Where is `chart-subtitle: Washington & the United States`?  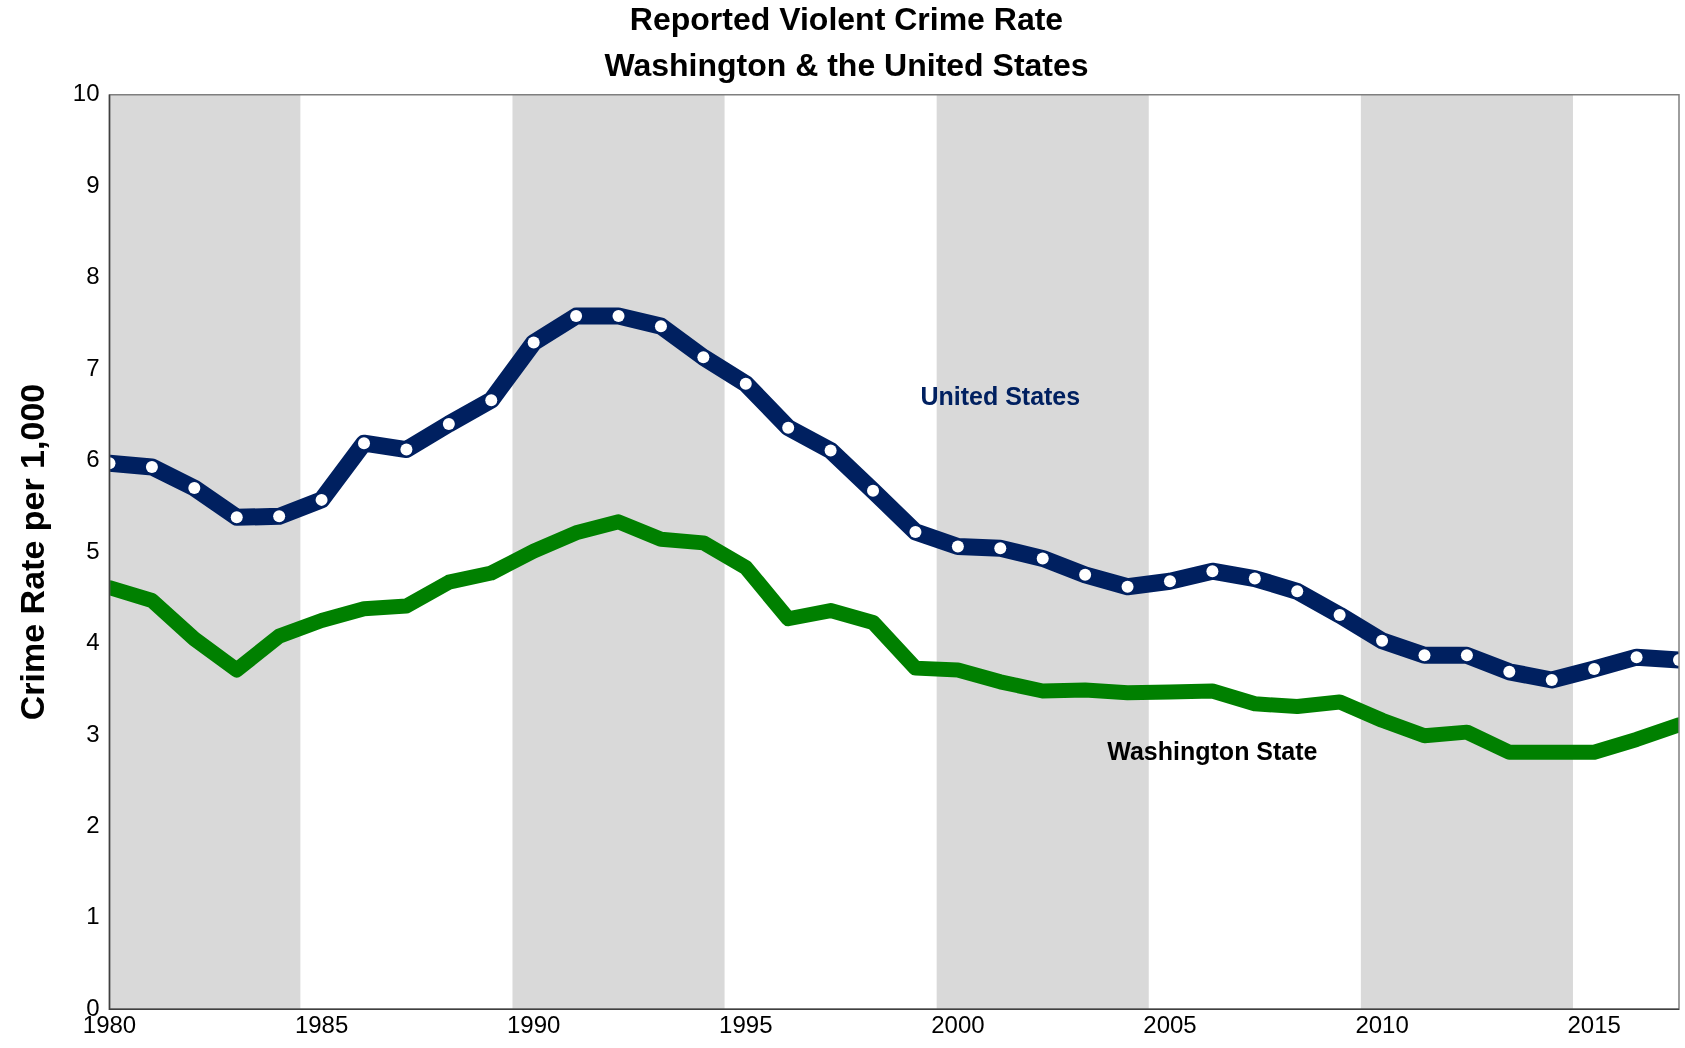
chart-subtitle: Washington & the United States is located at coordinates (846, 65).